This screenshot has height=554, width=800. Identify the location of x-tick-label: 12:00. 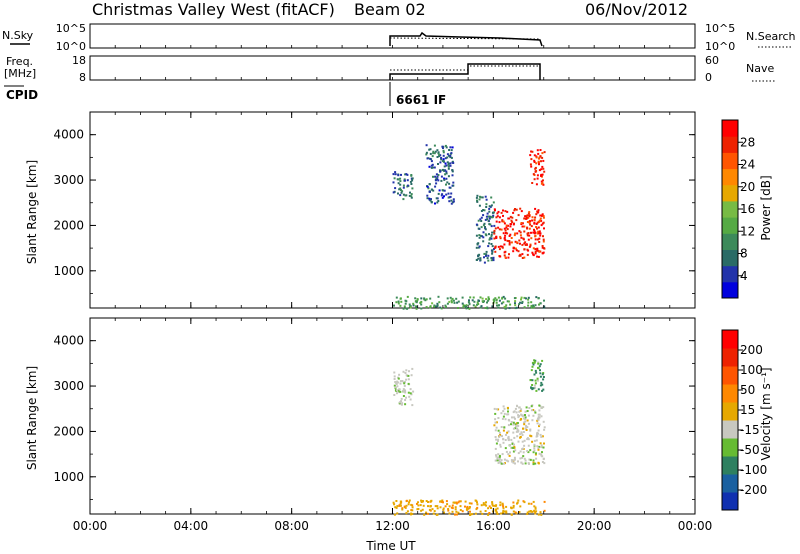
(392, 526).